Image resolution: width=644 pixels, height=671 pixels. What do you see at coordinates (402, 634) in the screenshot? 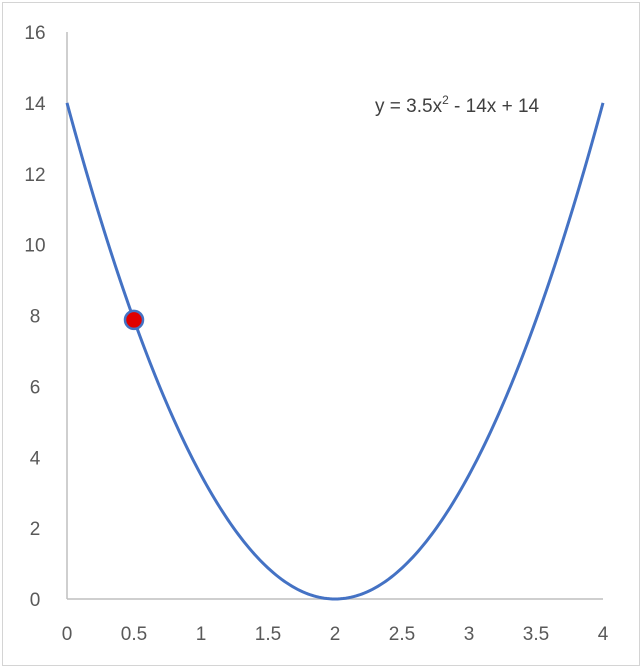
I see `x-tick-label: 2.5` at bounding box center [402, 634].